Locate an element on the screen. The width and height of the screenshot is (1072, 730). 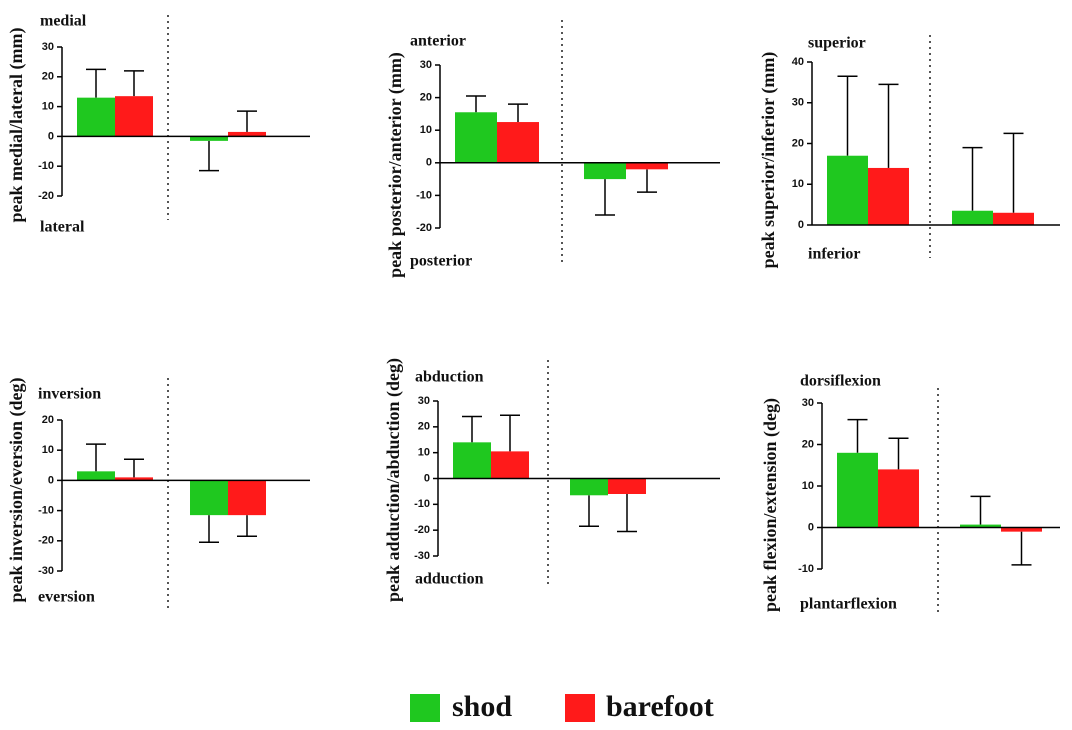
y-axis-label: peak posterior/anterior (mm) is located at coordinates (395, 165).